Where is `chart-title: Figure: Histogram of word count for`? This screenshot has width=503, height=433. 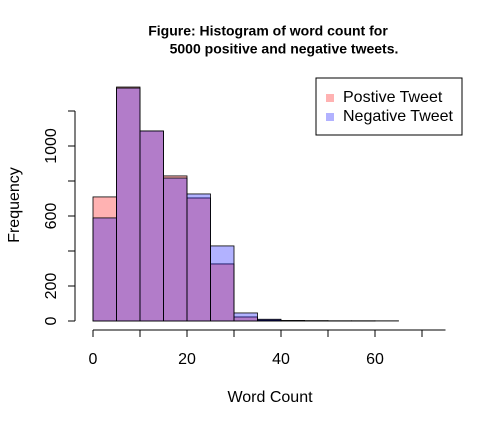 chart-title: Figure: Histogram of word count for is located at coordinates (268, 31).